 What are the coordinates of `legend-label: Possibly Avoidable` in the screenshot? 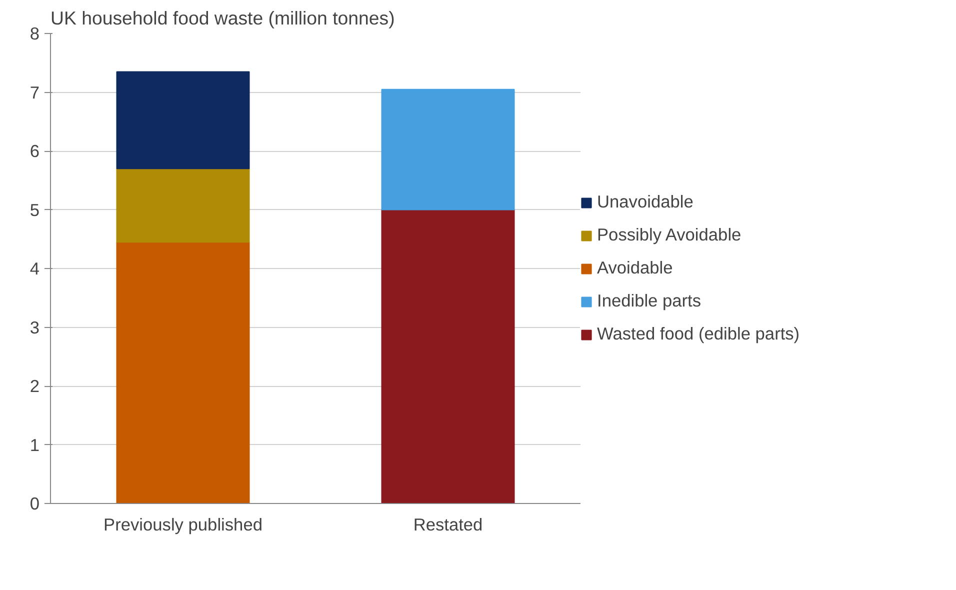 It's located at (669, 235).